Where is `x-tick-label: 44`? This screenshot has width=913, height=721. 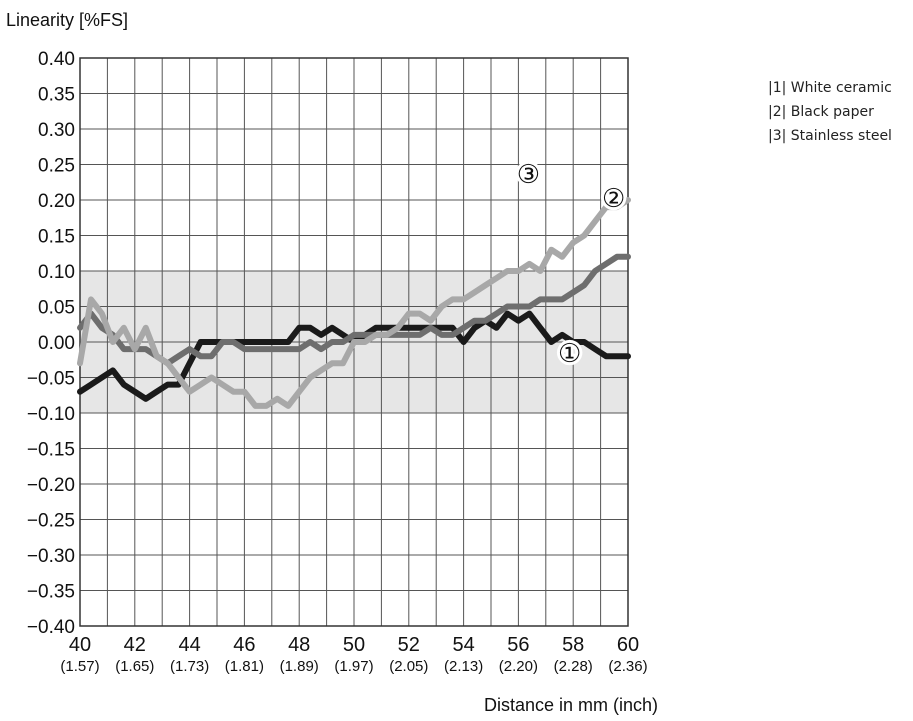
x-tick-label: 44 is located at coordinates (189, 645).